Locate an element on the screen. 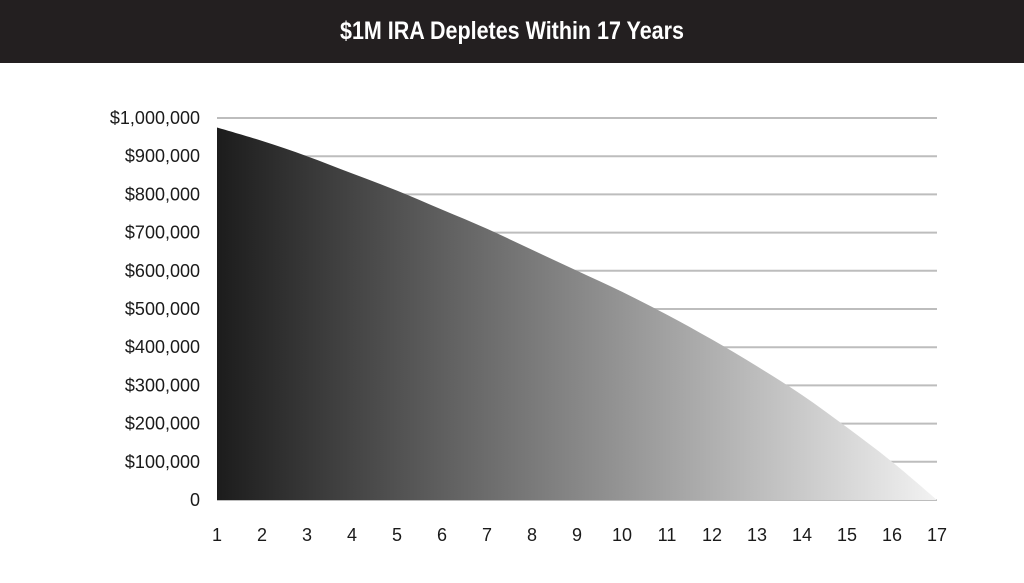  x-tick-label: 10 is located at coordinates (622, 535).